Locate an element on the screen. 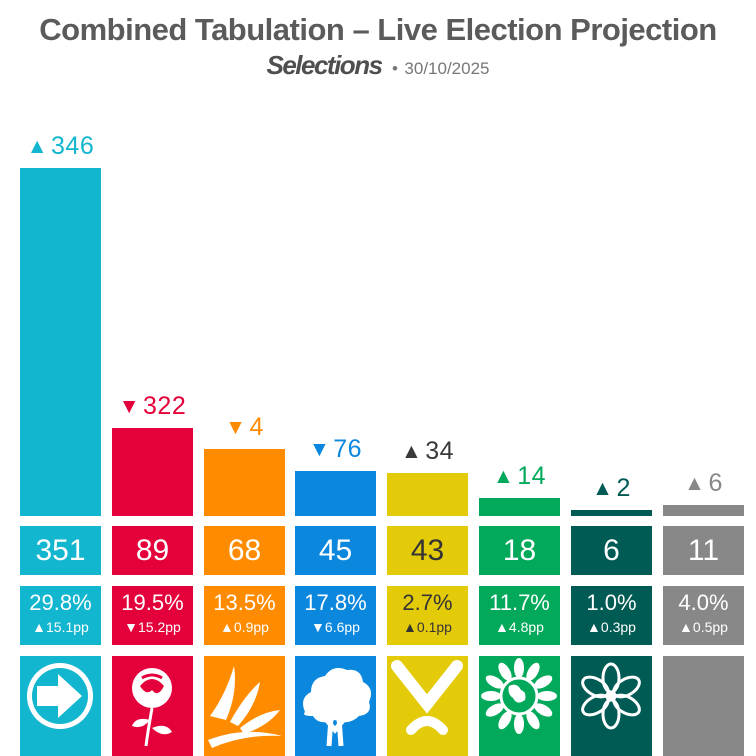  vote-change-label: ▲0.1pp is located at coordinates (427, 627).